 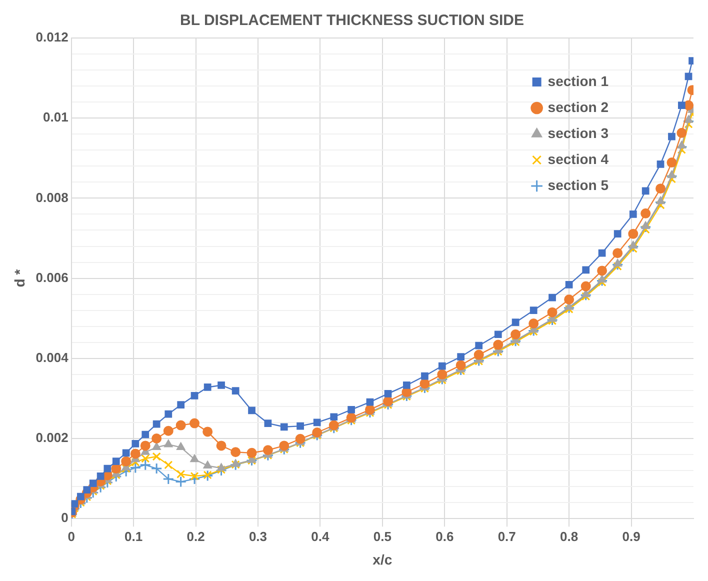 I want to click on x-tick-label: 0.8, so click(x=569, y=536).